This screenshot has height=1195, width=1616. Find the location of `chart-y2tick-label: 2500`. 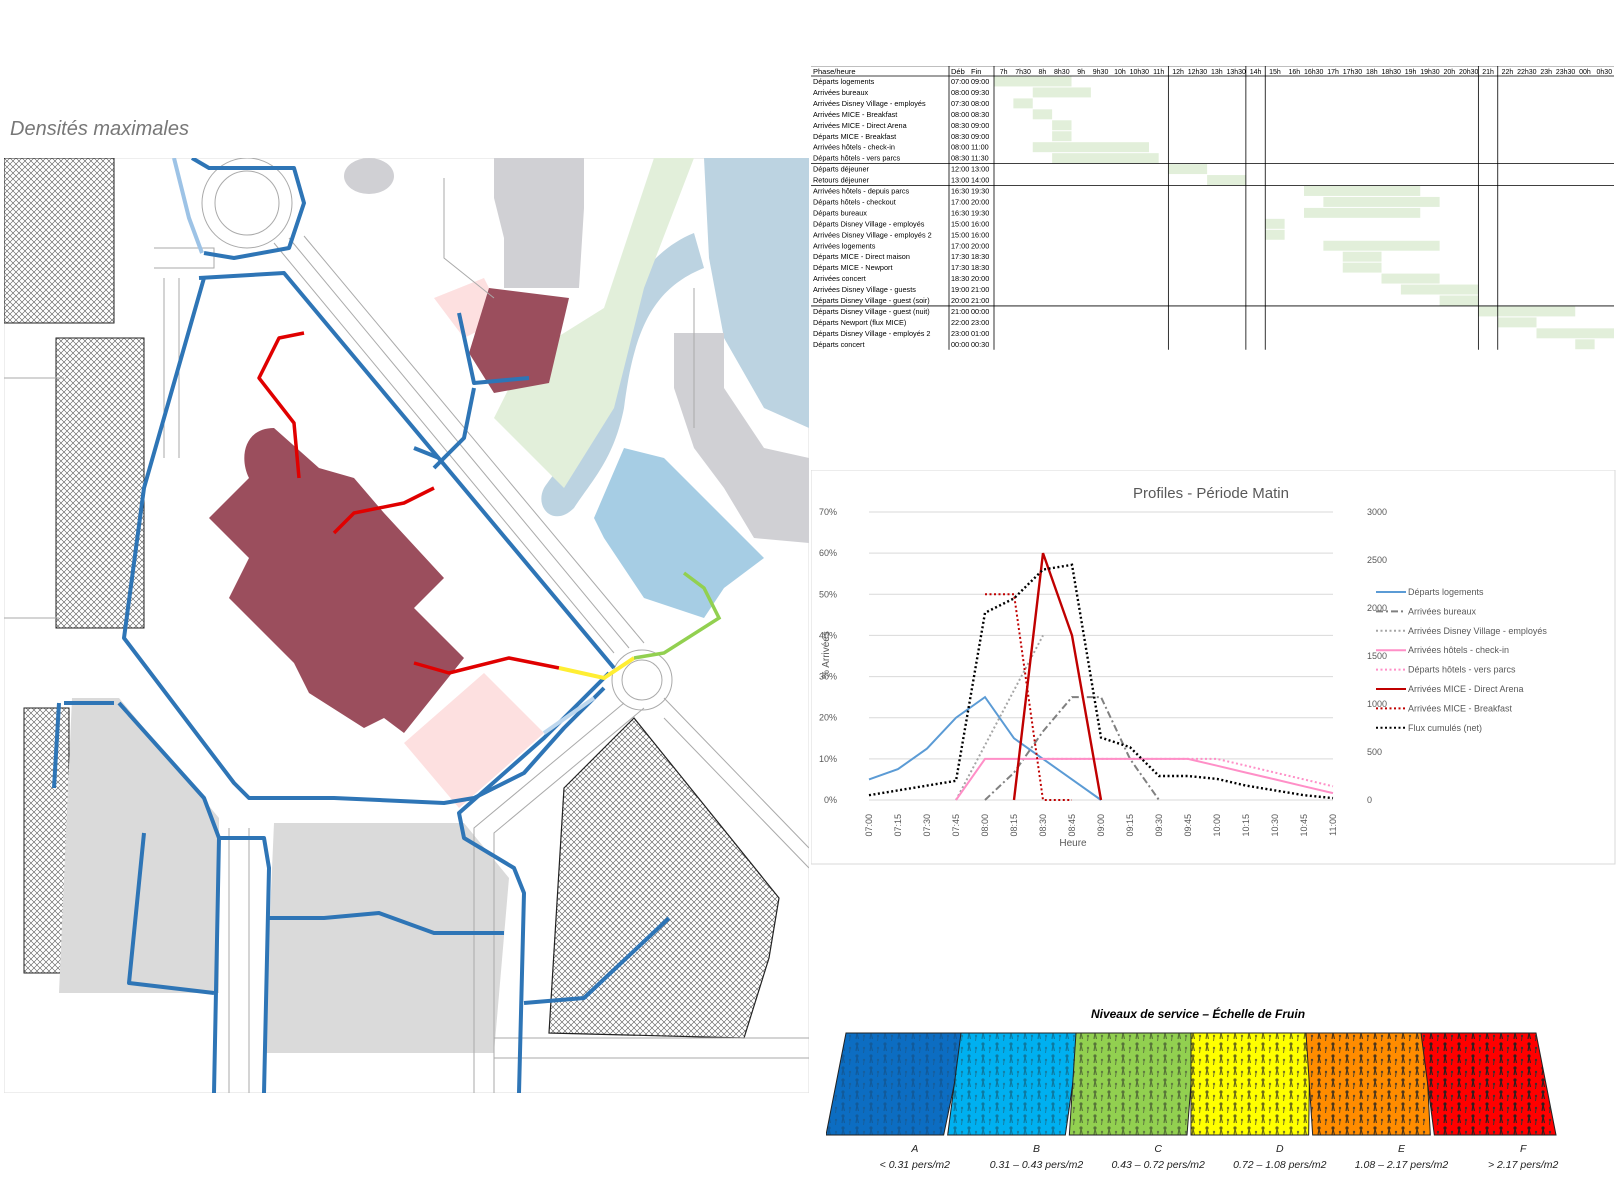

chart-y2tick-label: 2500 is located at coordinates (1377, 560).